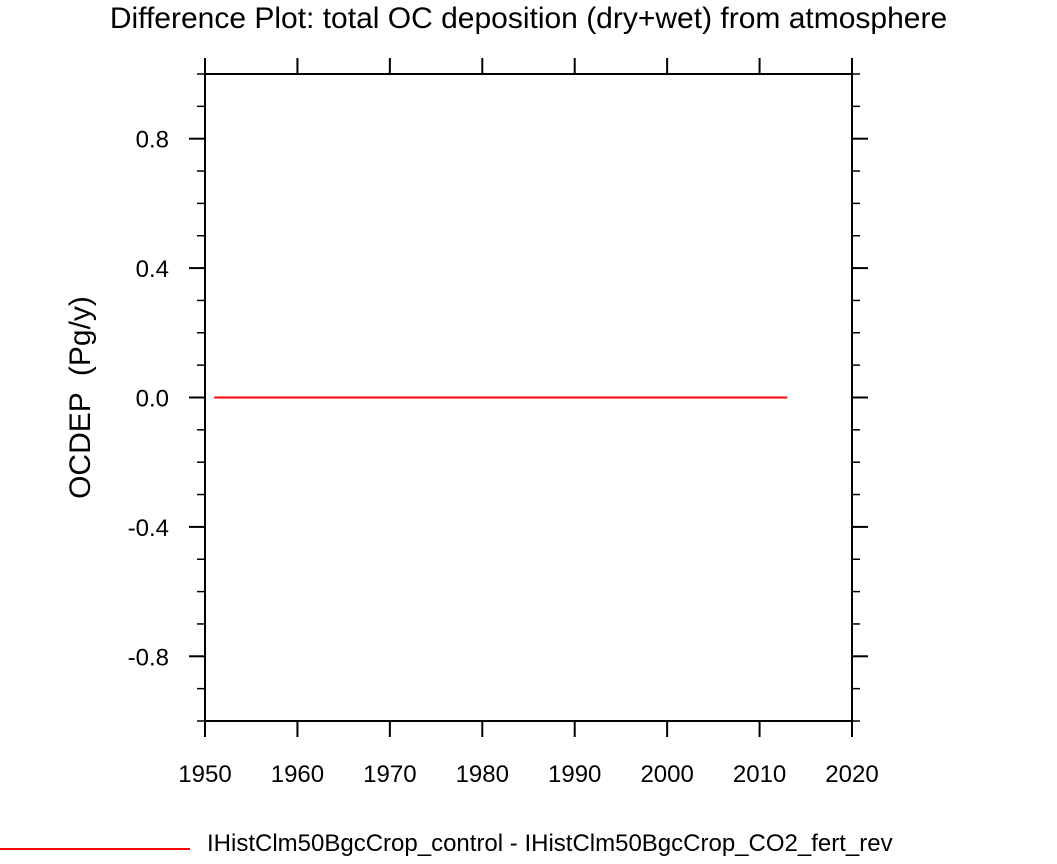  Describe the element at coordinates (95, 849) in the screenshot. I see `legend-line` at that location.